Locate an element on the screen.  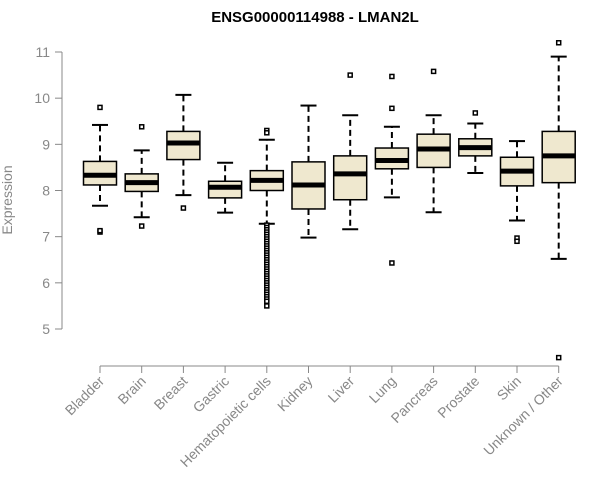
box-liver is located at coordinates (350, 151).